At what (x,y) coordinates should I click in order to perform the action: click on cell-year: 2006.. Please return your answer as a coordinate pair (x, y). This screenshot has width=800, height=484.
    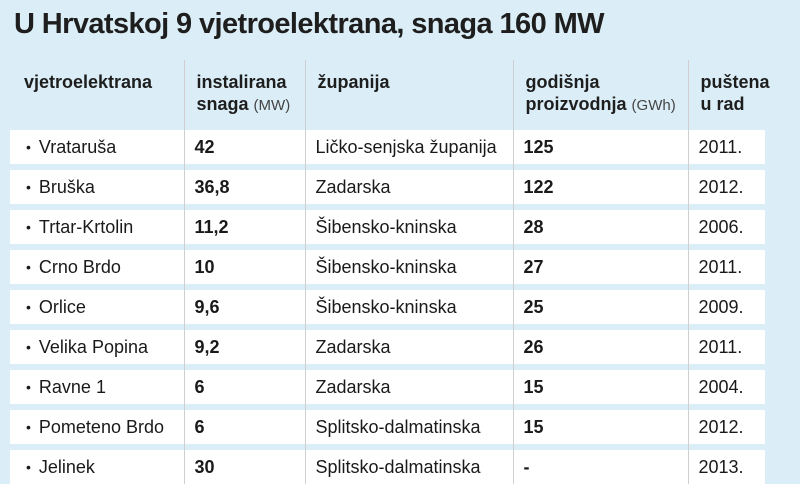
    Looking at the image, I should click on (726, 227).